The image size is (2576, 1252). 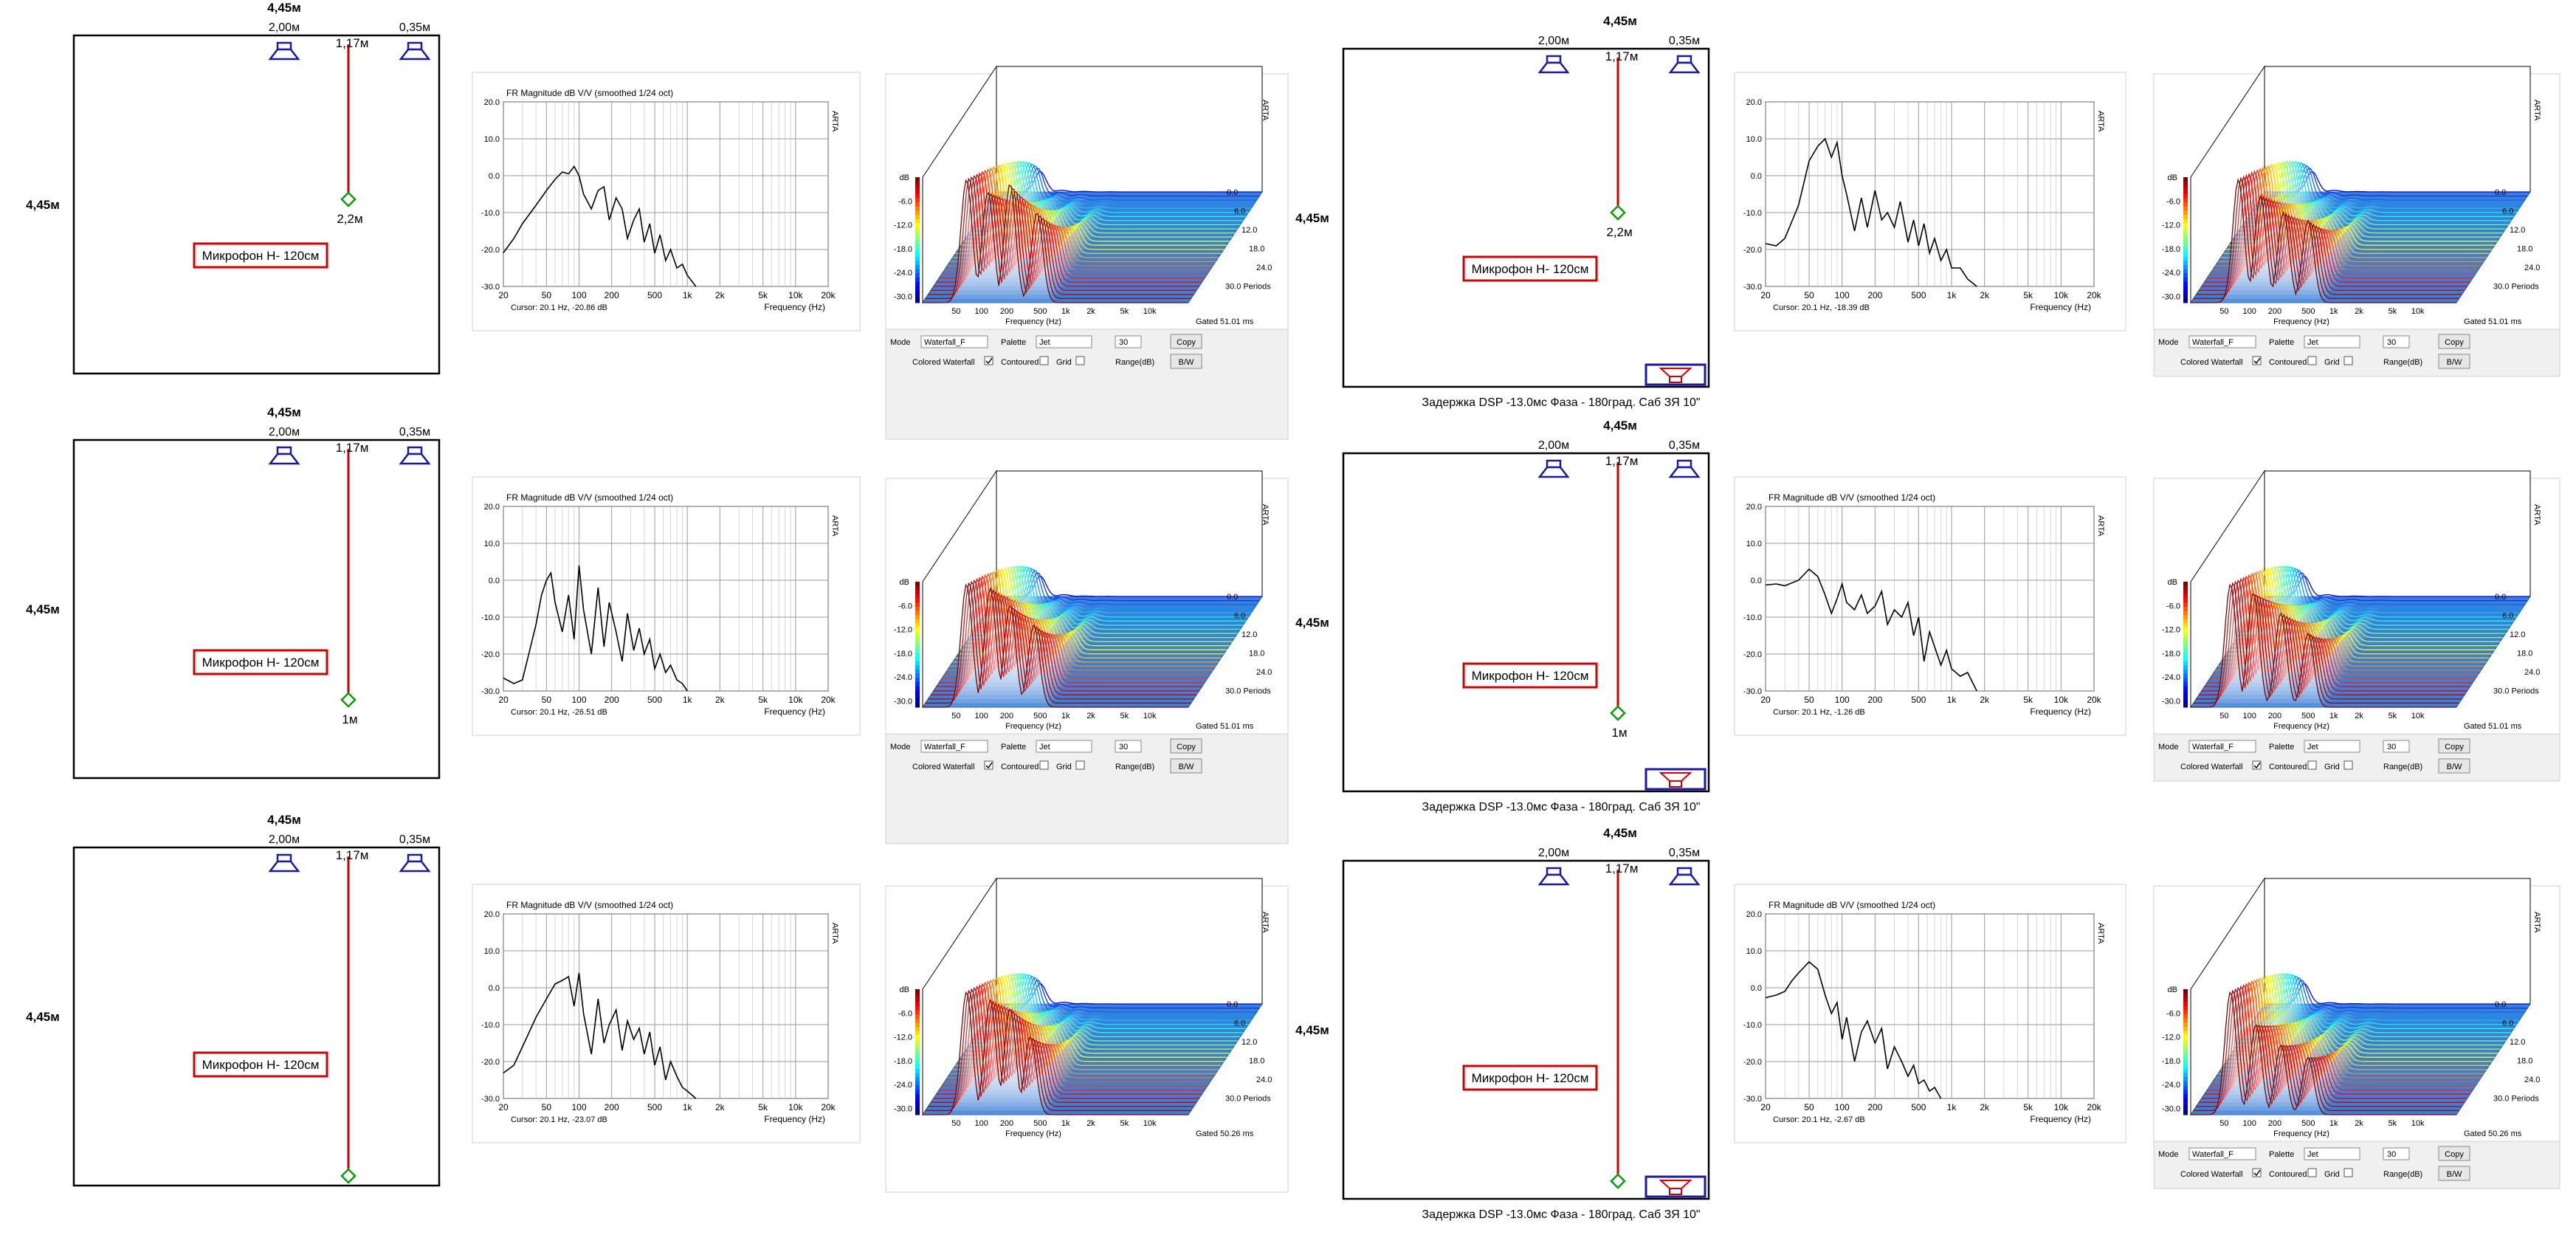 I want to click on burst-x-tick-label: 5k, so click(x=2393, y=1123).